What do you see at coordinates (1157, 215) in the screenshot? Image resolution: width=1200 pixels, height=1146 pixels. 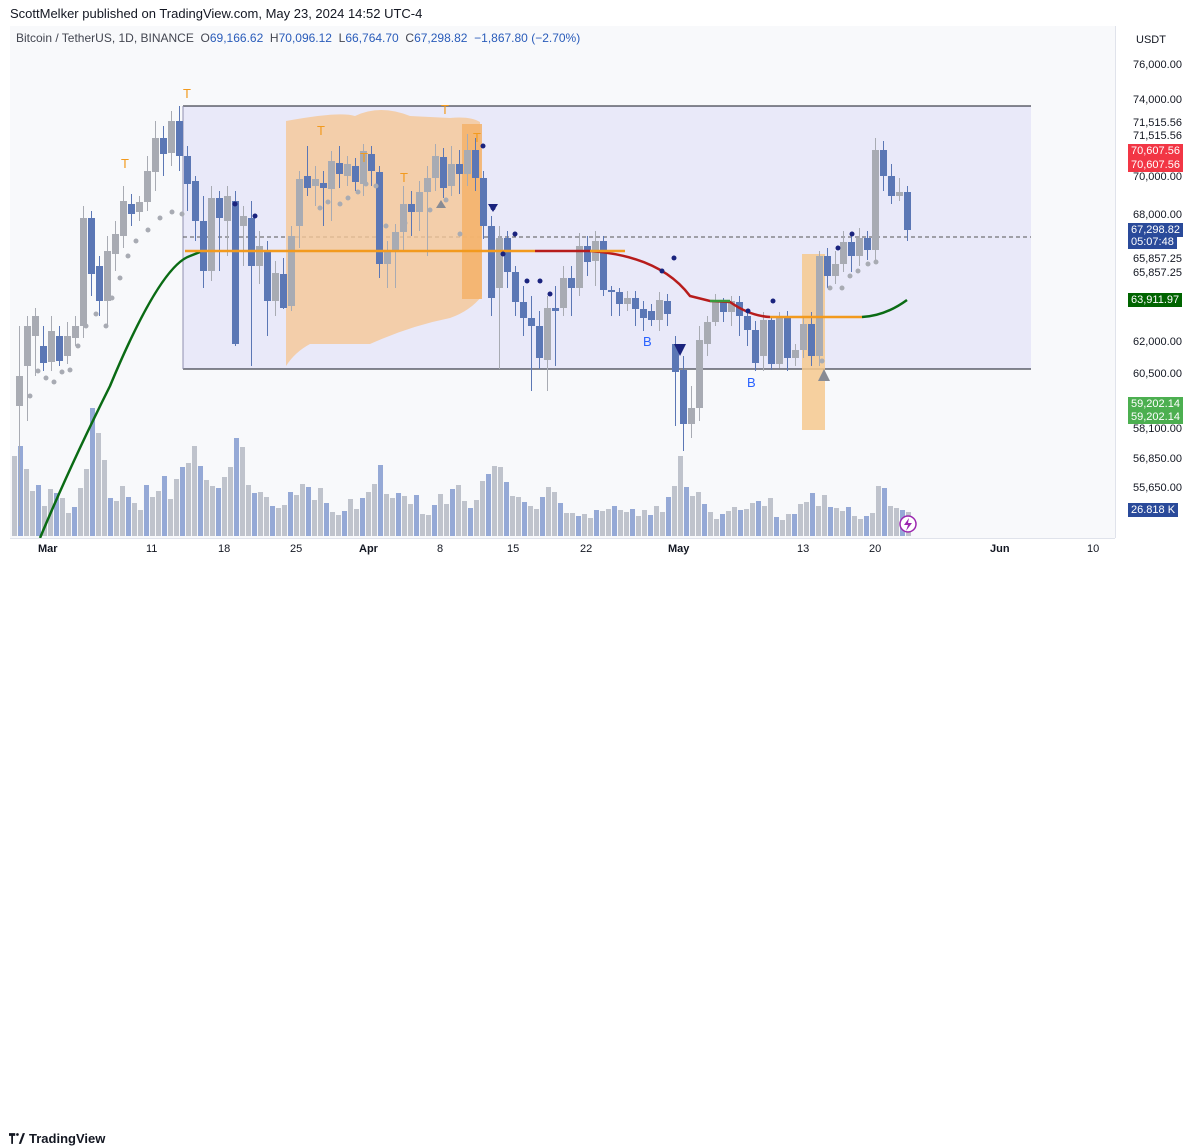 I see `price-label: 68,000.00` at bounding box center [1157, 215].